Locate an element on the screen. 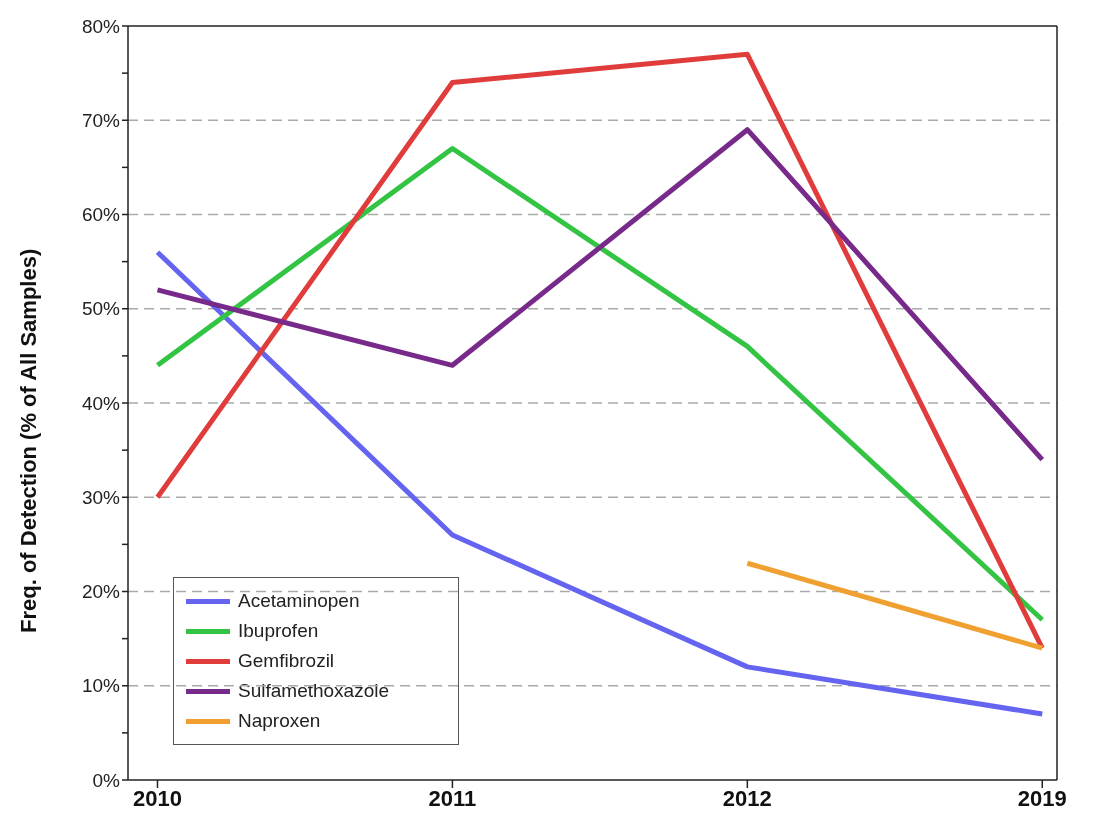  x-tick-label: 2011 is located at coordinates (452, 798).